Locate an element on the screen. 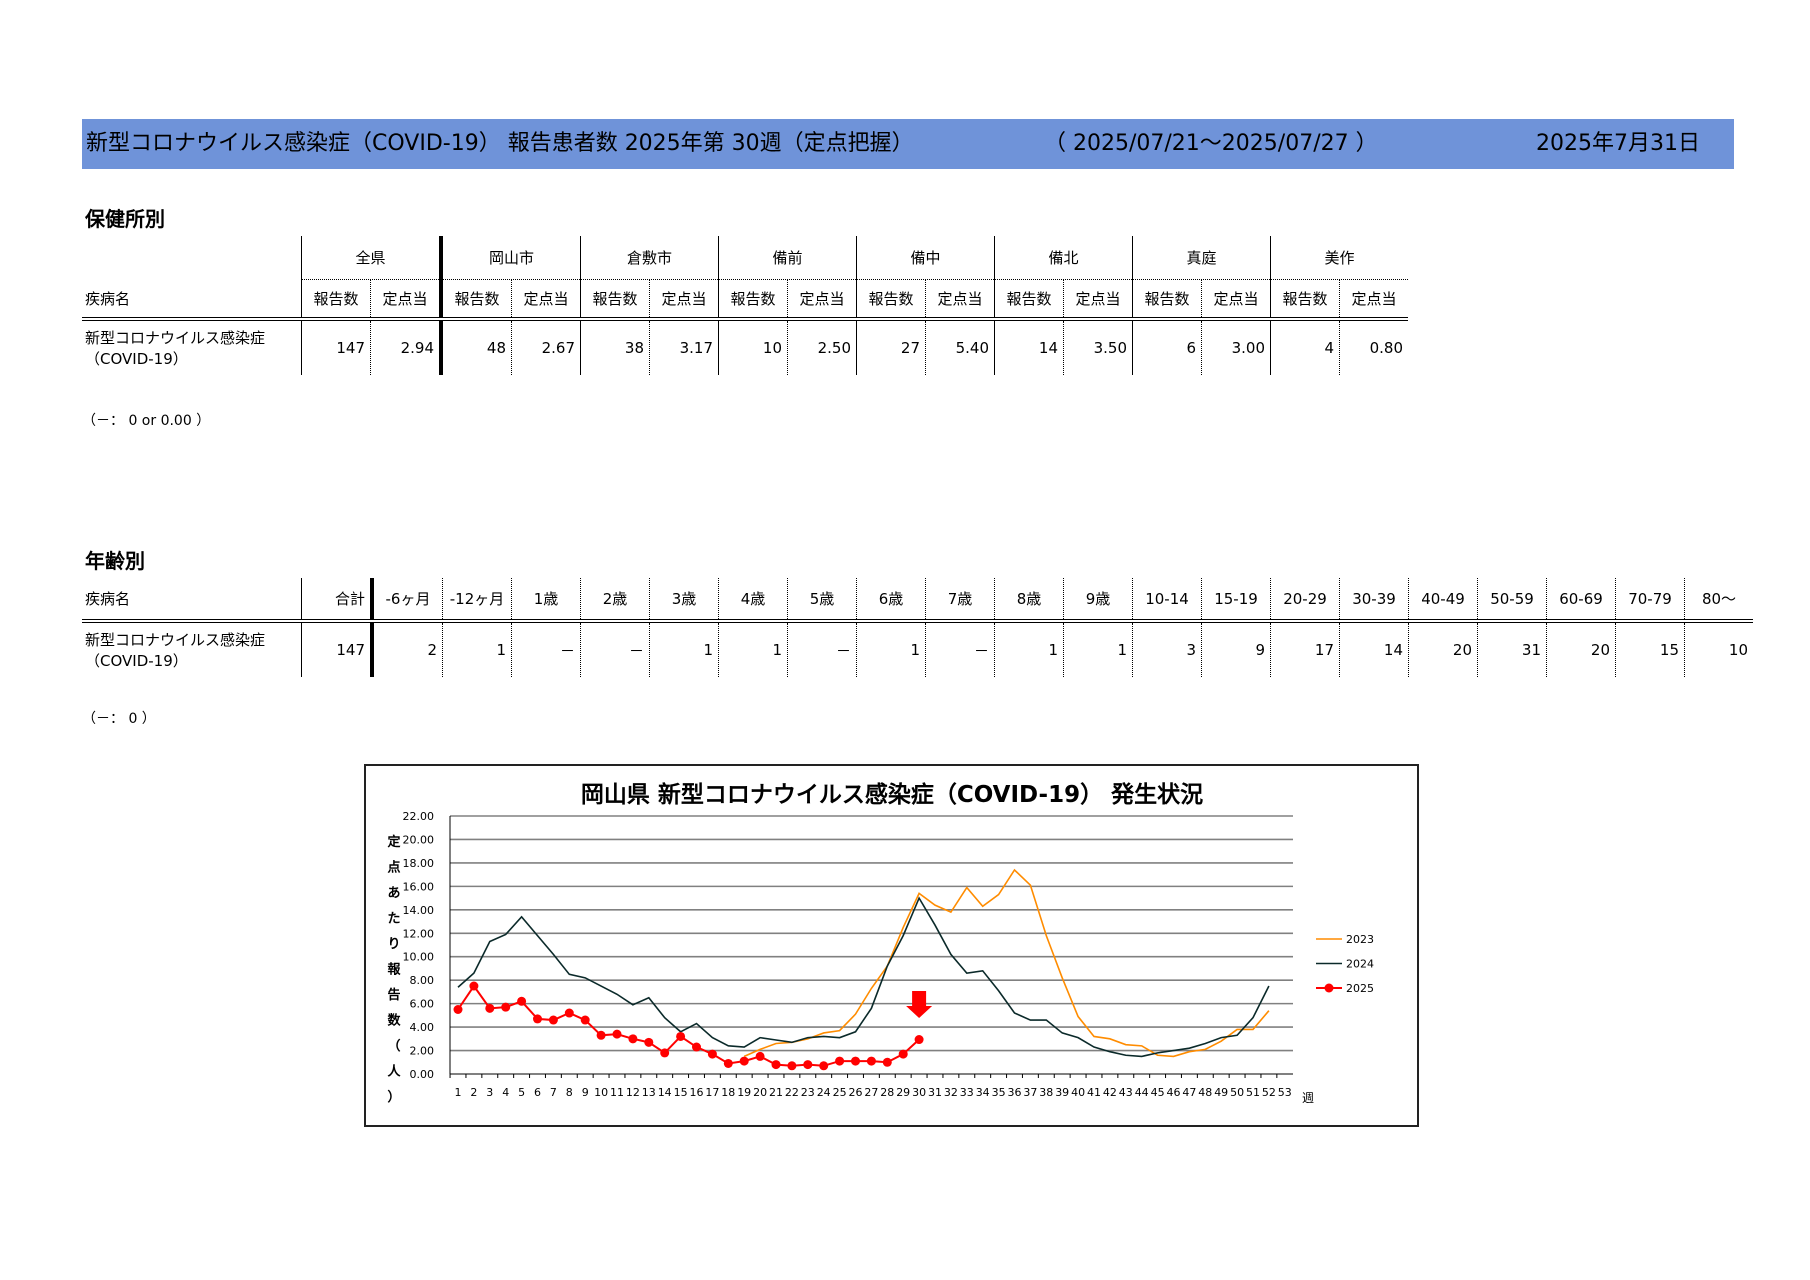 Image resolution: width=1810 pixels, height=1280 pixels. y-axis-label-char: 人 is located at coordinates (394, 1072).